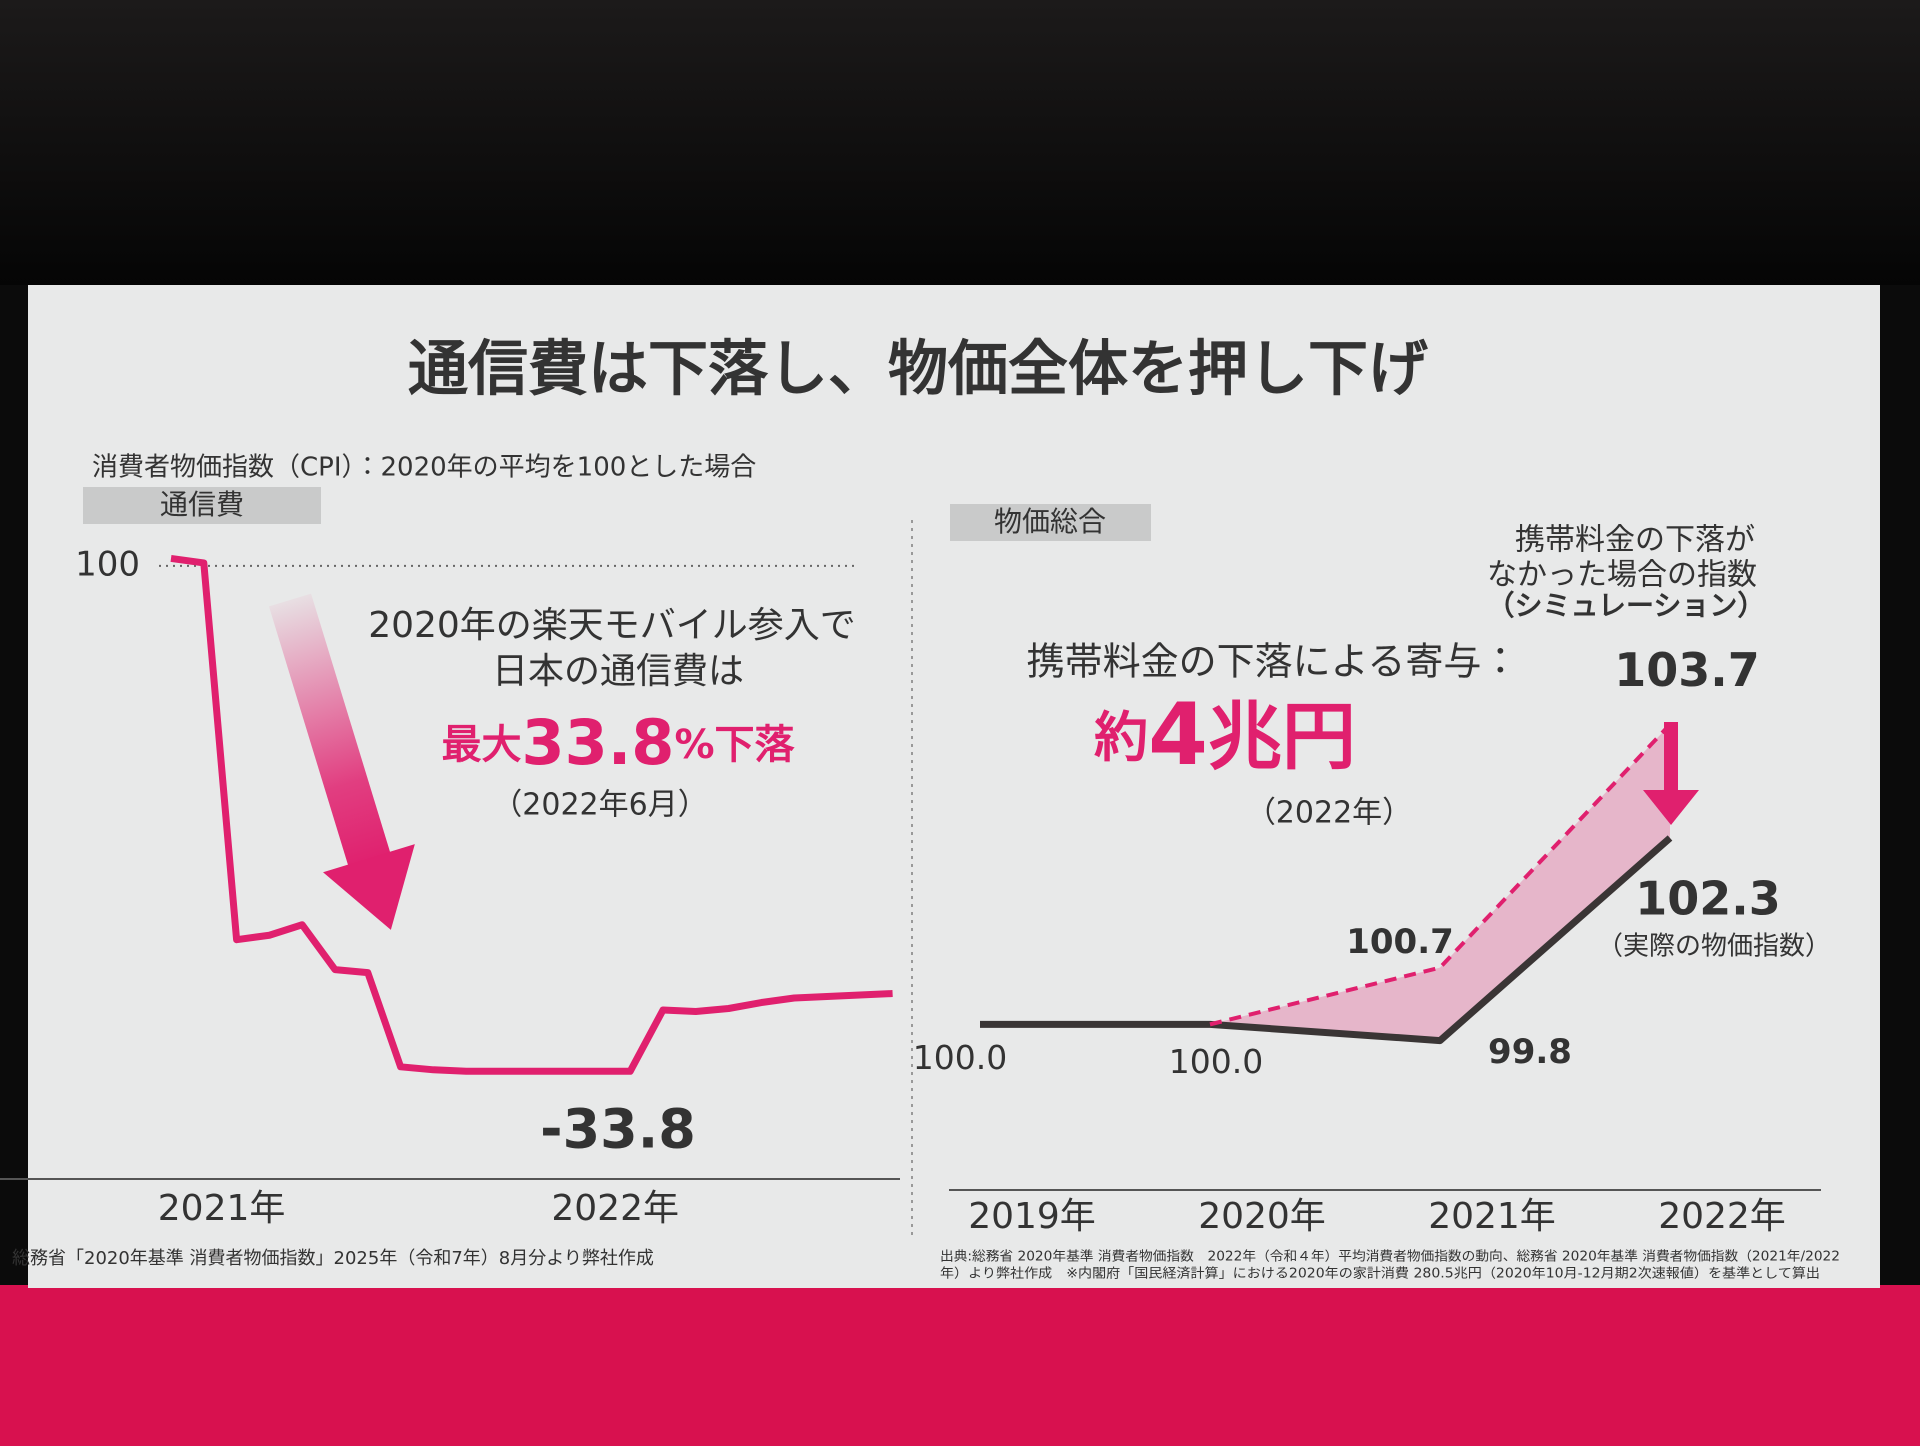  I want to click on annotation-part: 兆円, so click(1282, 737).